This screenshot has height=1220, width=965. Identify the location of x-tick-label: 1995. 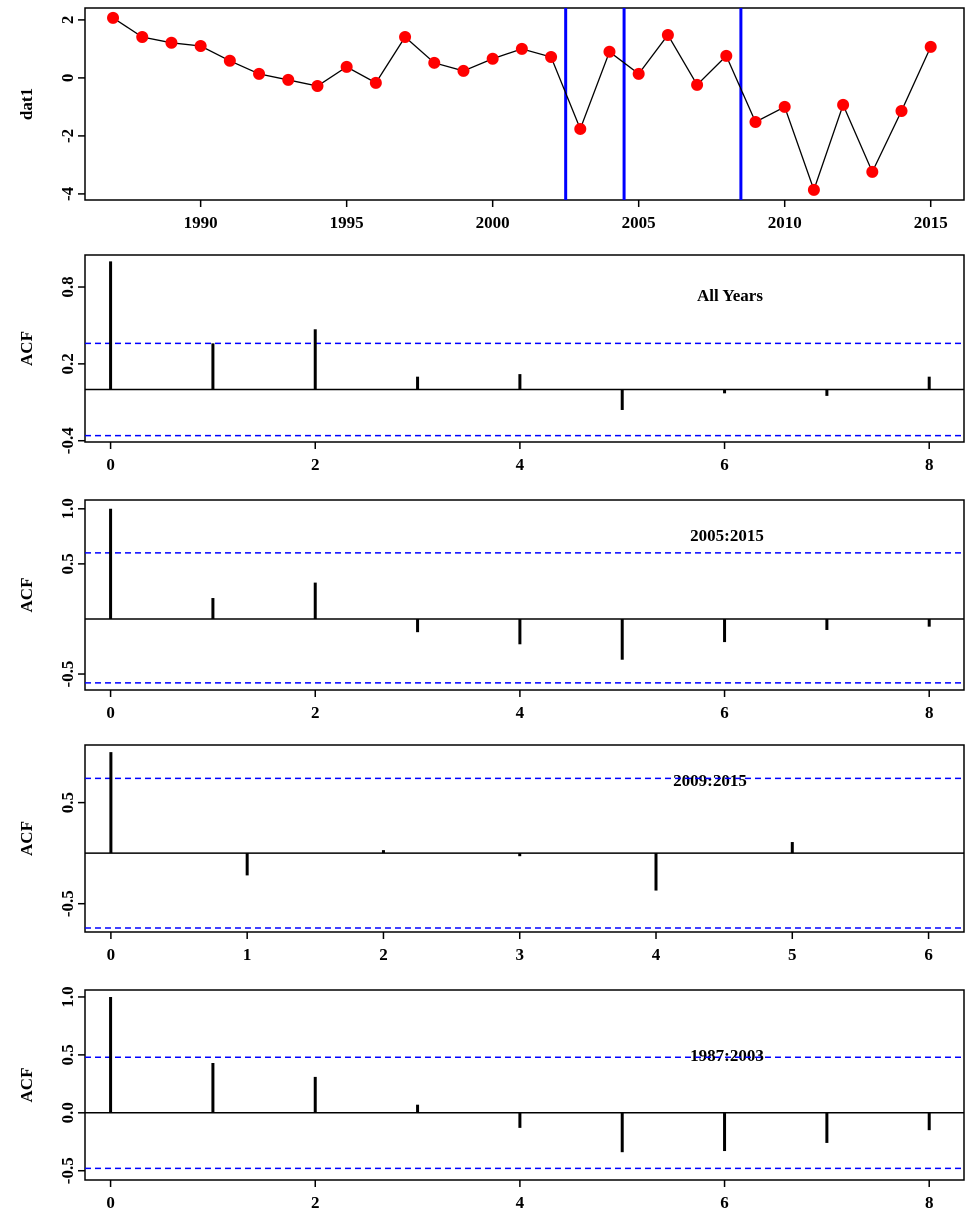
(347, 222).